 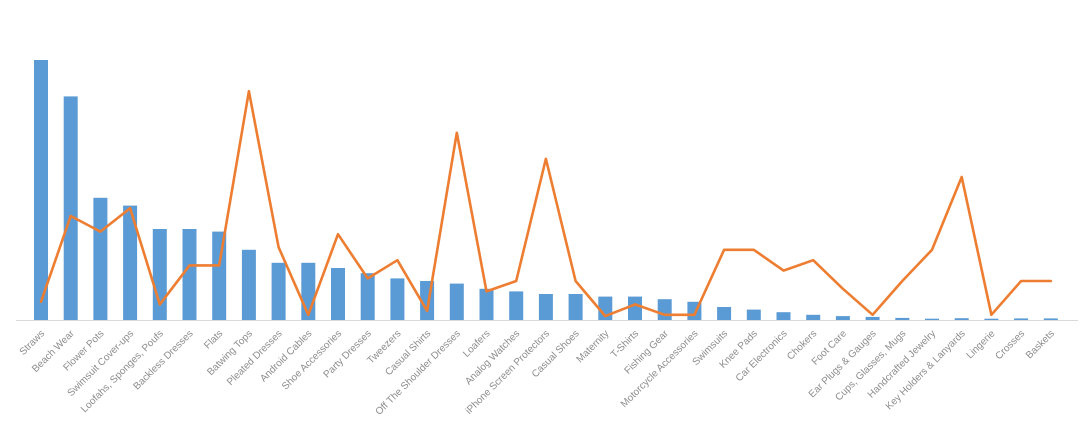 What do you see at coordinates (1021, 319) in the screenshot?
I see `bar-crosses` at bounding box center [1021, 319].